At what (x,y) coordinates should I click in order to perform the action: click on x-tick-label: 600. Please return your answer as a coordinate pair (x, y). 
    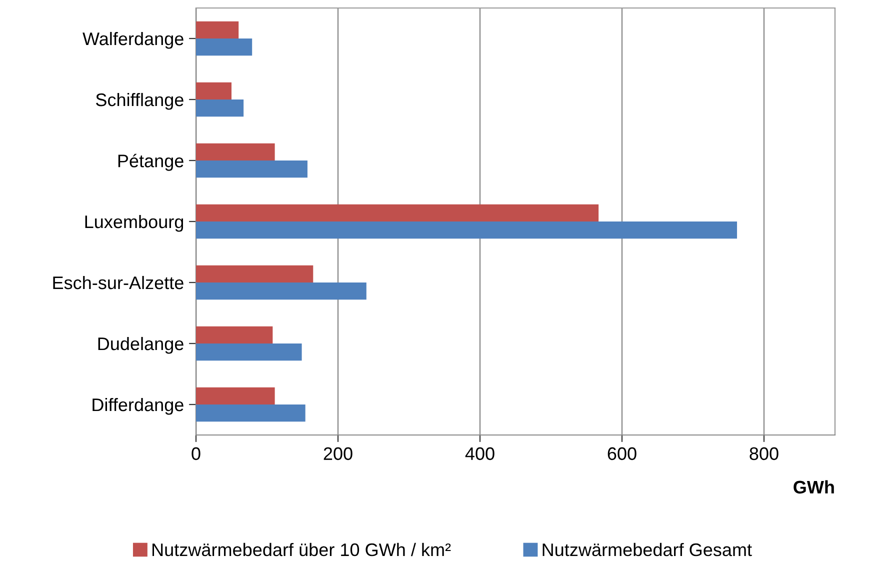
    Looking at the image, I should click on (622, 453).